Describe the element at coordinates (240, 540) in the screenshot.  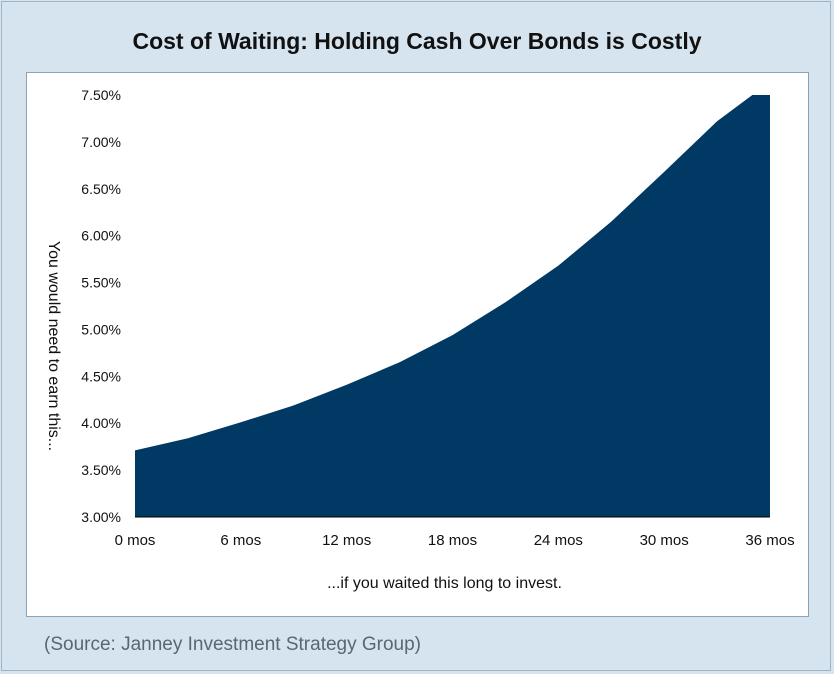
I see `x-tick-label: 6 mos` at that location.